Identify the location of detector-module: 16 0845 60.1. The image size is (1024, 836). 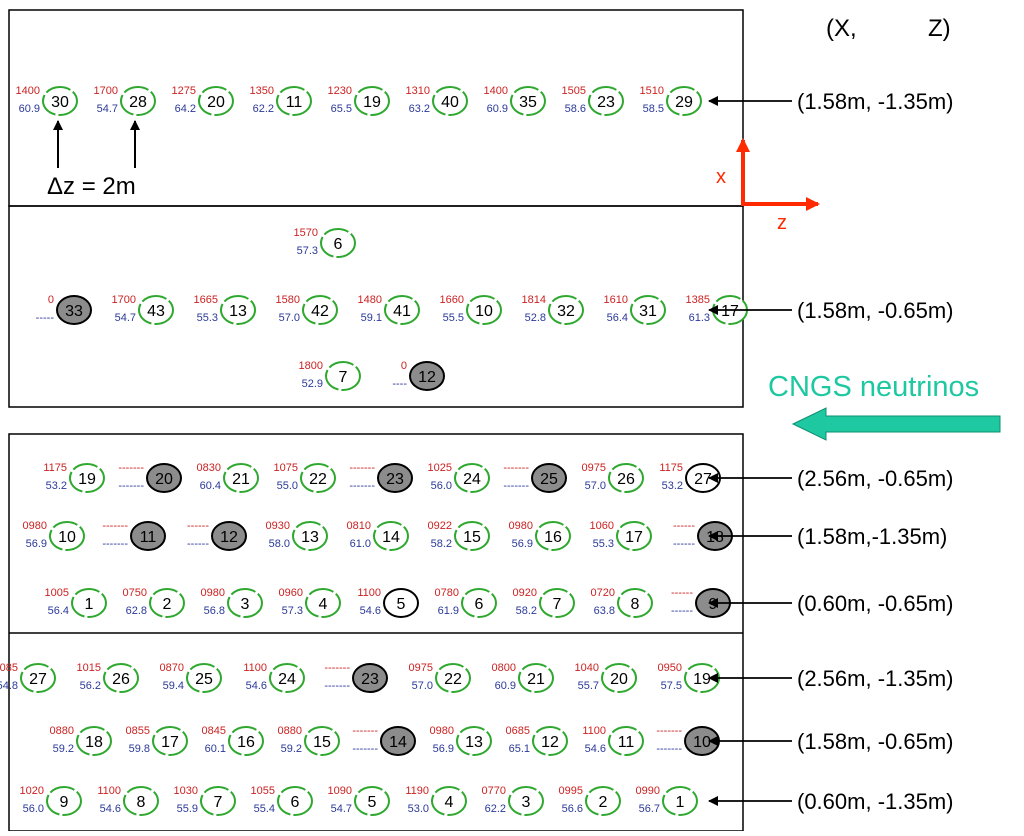
(233, 740).